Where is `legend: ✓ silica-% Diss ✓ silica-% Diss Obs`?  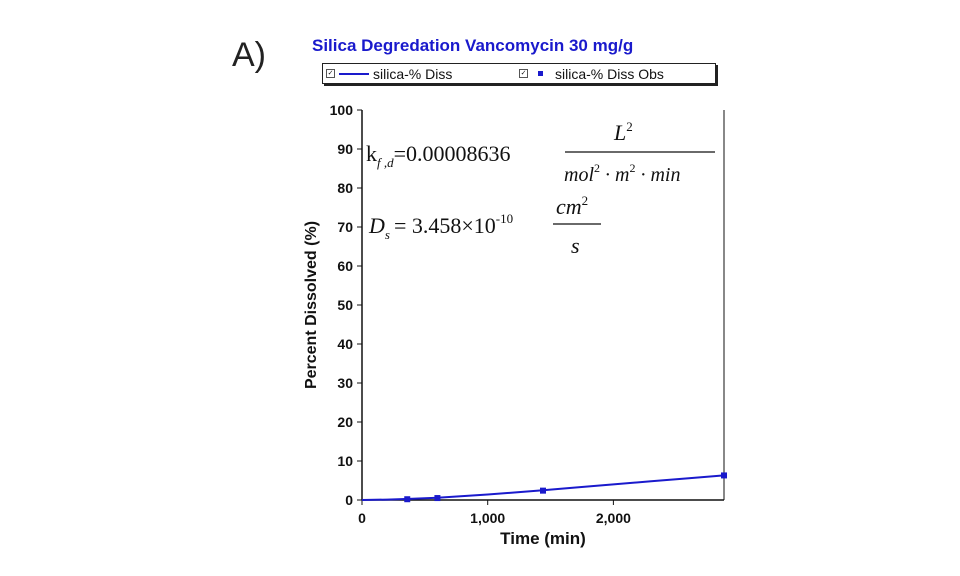
legend: ✓ silica-% Diss ✓ silica-% Diss Obs is located at coordinates (519, 73).